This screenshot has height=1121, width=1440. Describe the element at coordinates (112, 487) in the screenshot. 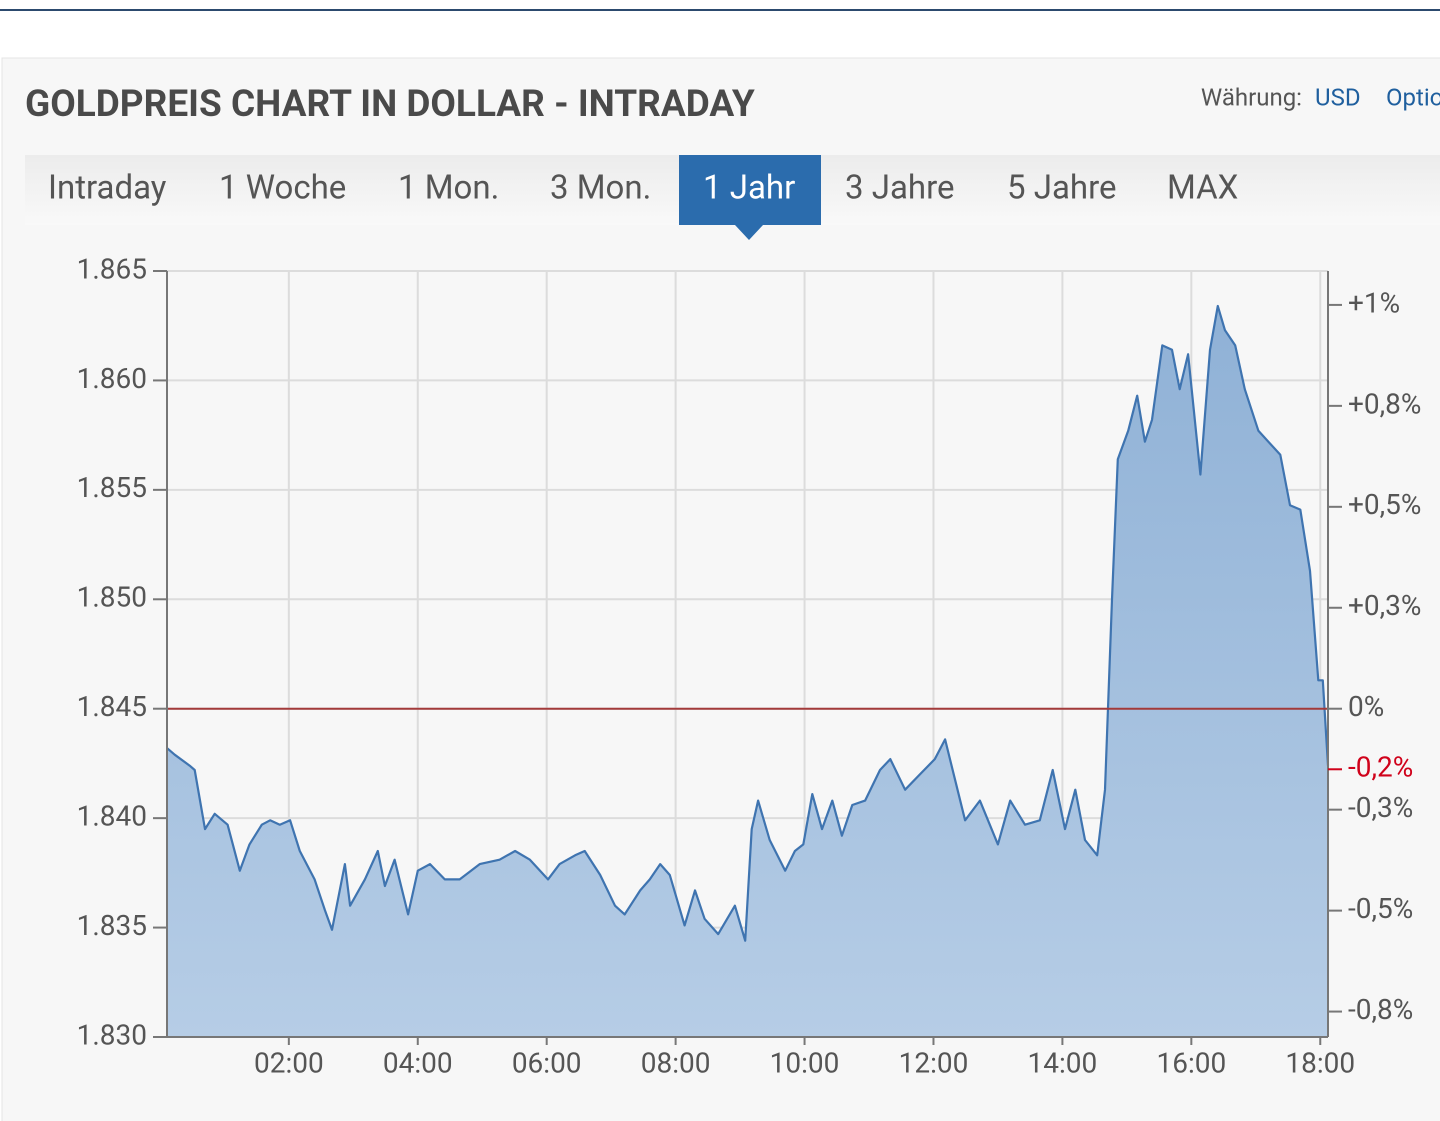

I see `y-tick-label: 1.855` at that location.